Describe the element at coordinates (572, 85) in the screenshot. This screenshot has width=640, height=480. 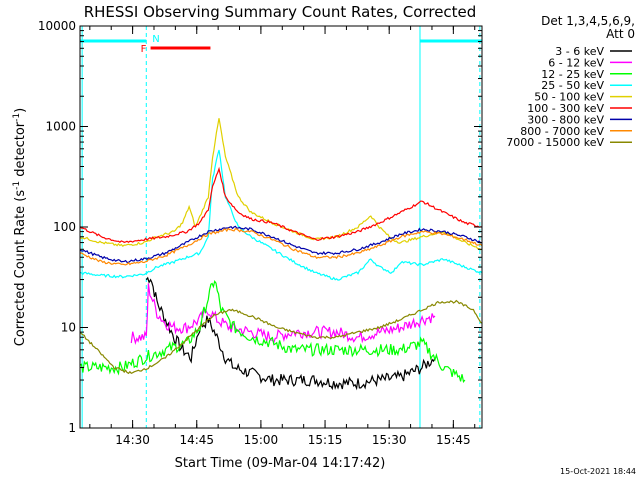
I see `legend-label-3: 25 - 50 keV` at that location.